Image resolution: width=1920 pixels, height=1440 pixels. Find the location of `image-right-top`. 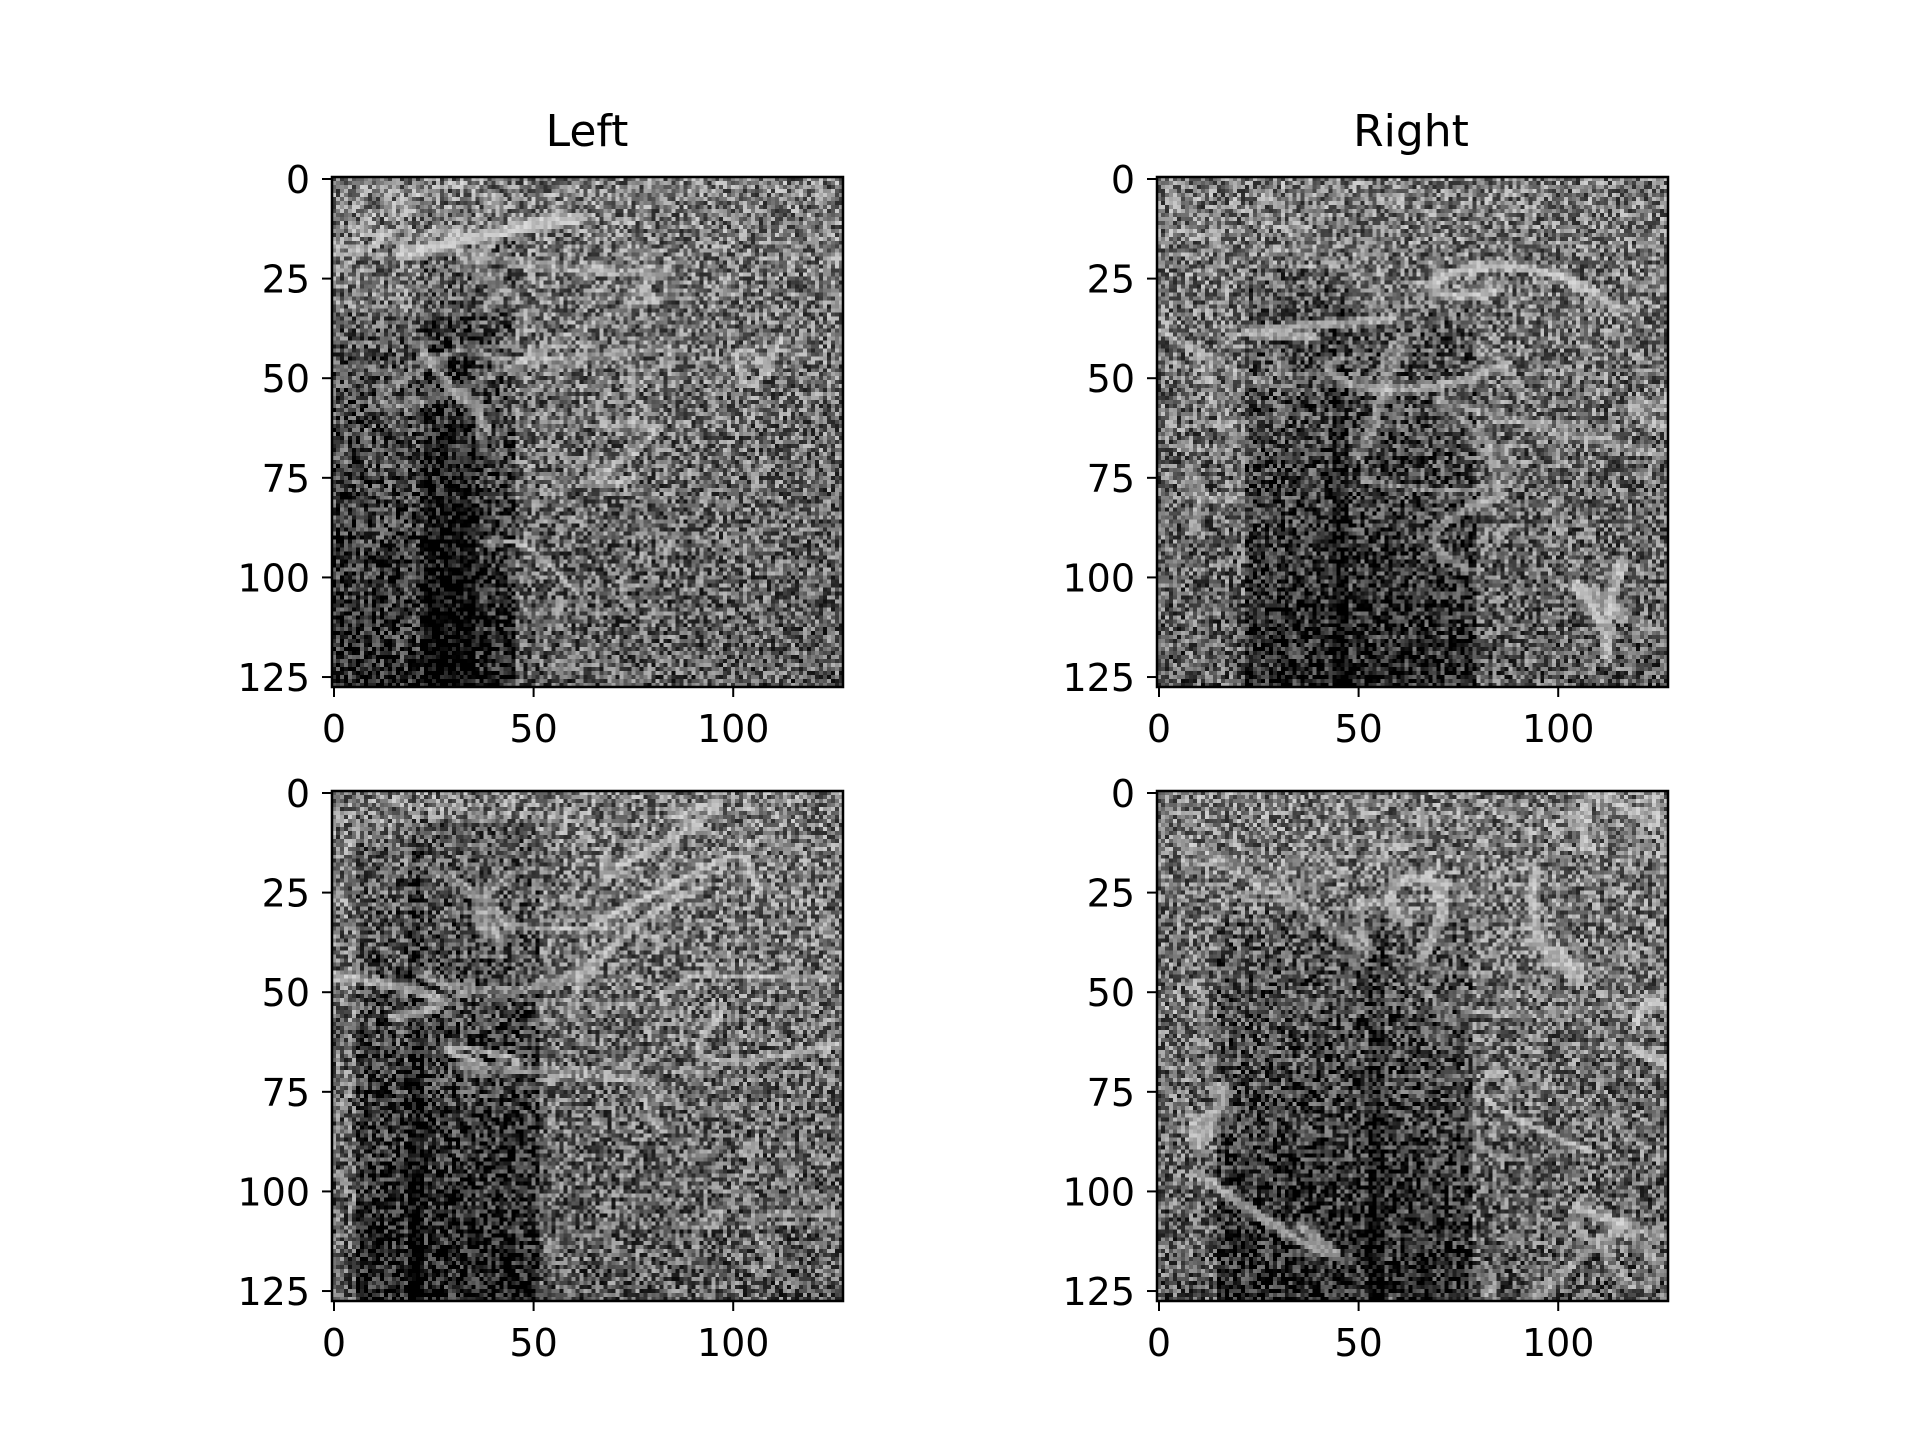

image-right-top is located at coordinates (1412, 432).